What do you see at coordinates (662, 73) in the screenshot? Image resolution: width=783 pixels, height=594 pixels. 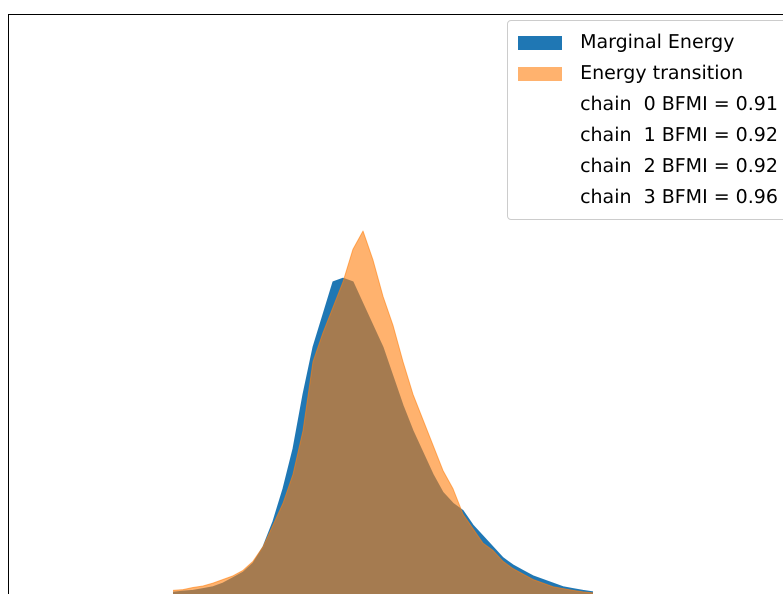 I see `legend-label: Energy transition` at bounding box center [662, 73].